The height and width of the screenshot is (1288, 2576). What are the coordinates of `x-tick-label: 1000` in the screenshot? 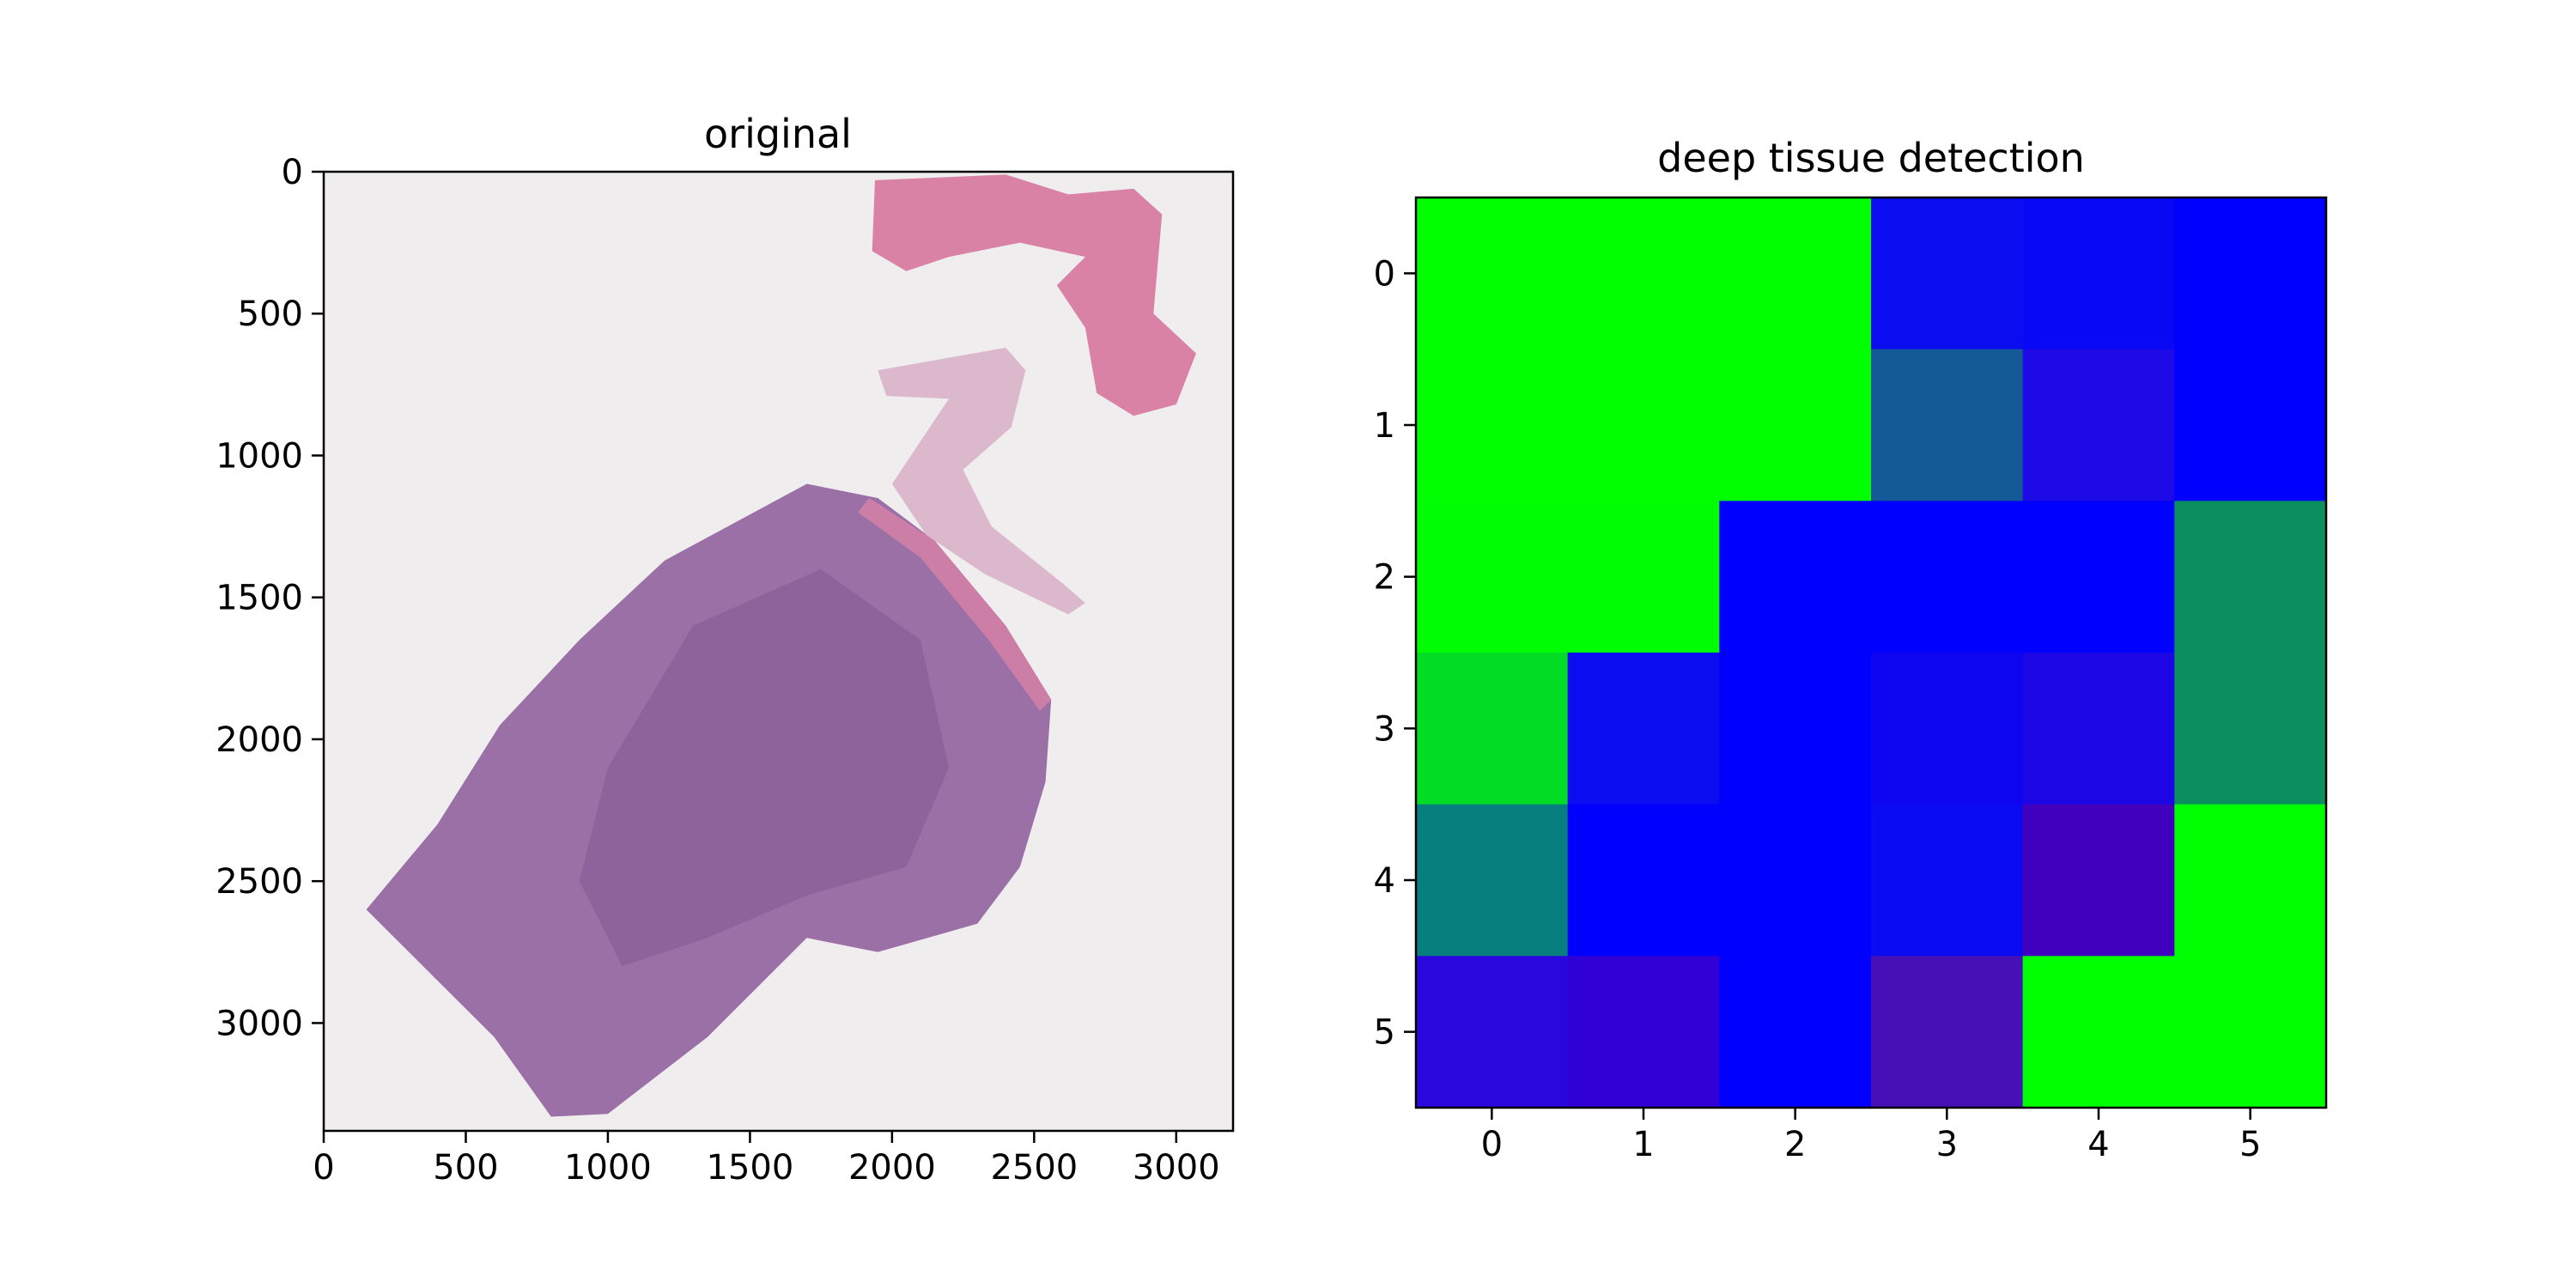 It's located at (608, 1168).